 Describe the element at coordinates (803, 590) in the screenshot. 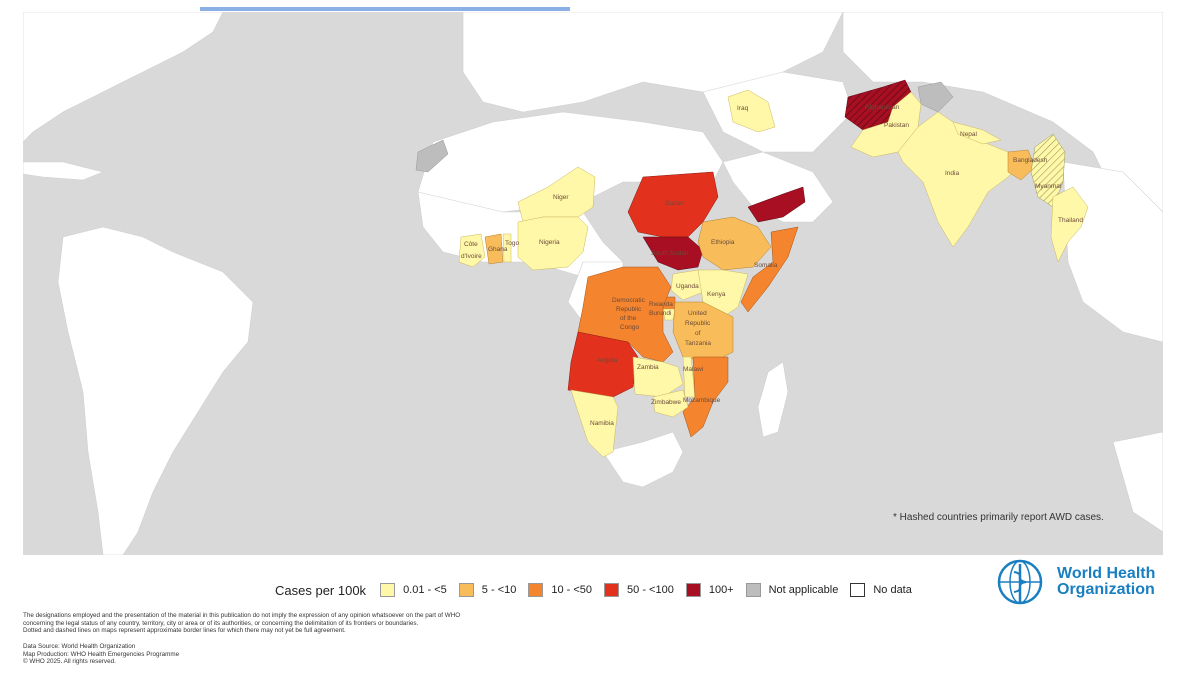

I see `legend-label: Not applicable` at that location.